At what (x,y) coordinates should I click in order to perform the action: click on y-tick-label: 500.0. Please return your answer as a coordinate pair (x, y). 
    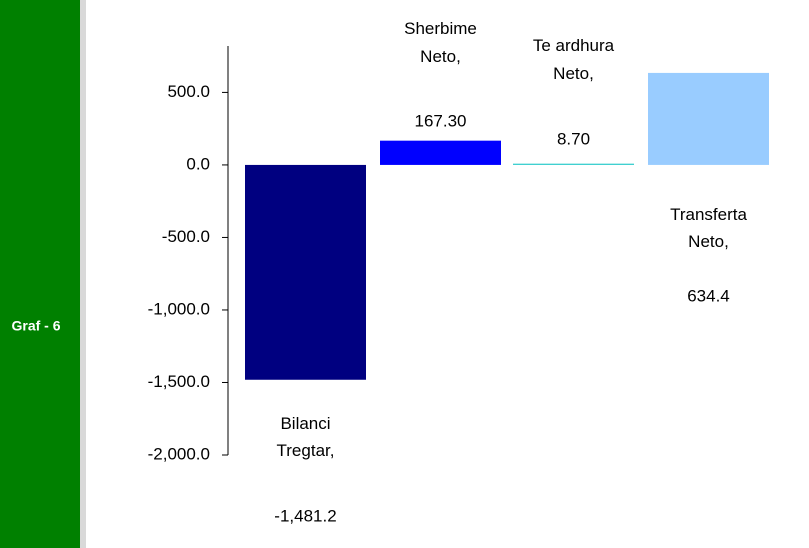
    Looking at the image, I should click on (188, 91).